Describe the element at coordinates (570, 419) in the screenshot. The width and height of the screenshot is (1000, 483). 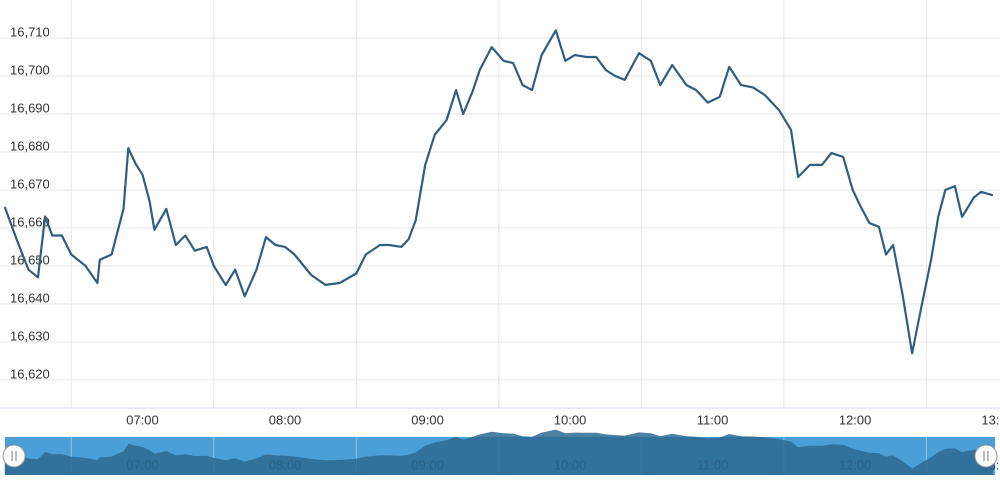
I see `x-tick-label: 10:00` at that location.